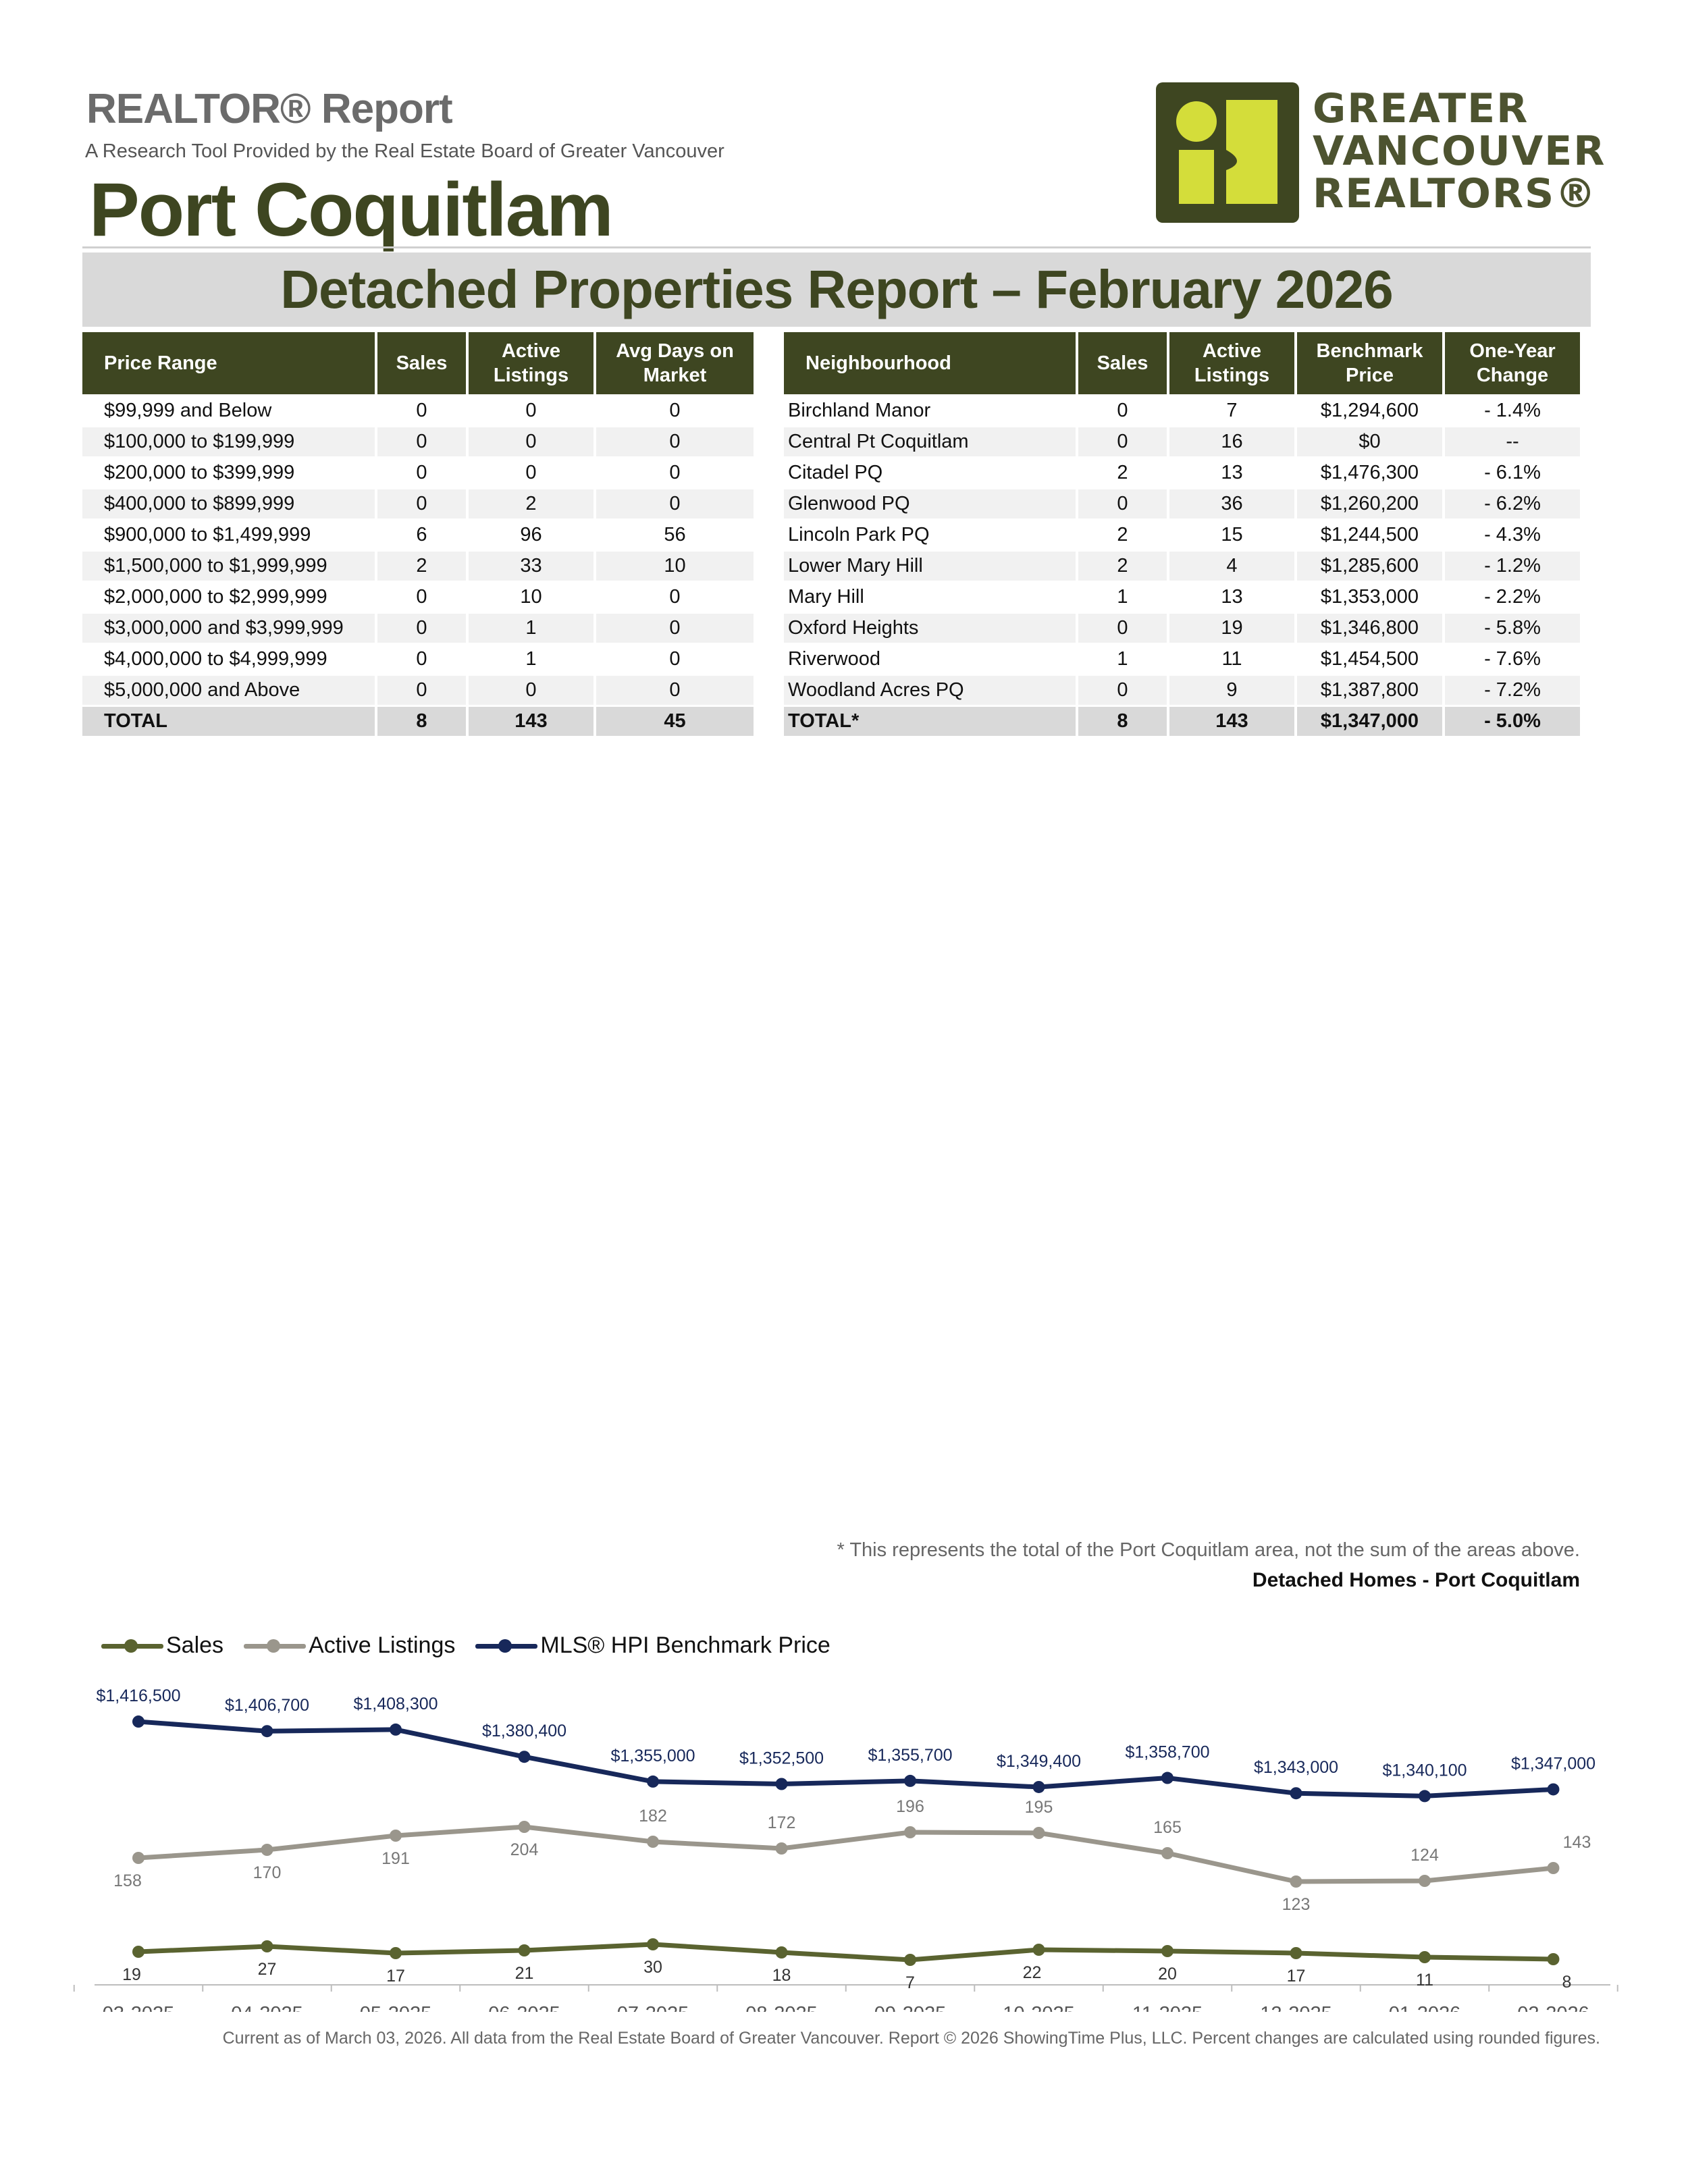 This screenshot has height=2184, width=1688. I want to click on cell-change: - 5.8%, so click(1512, 628).